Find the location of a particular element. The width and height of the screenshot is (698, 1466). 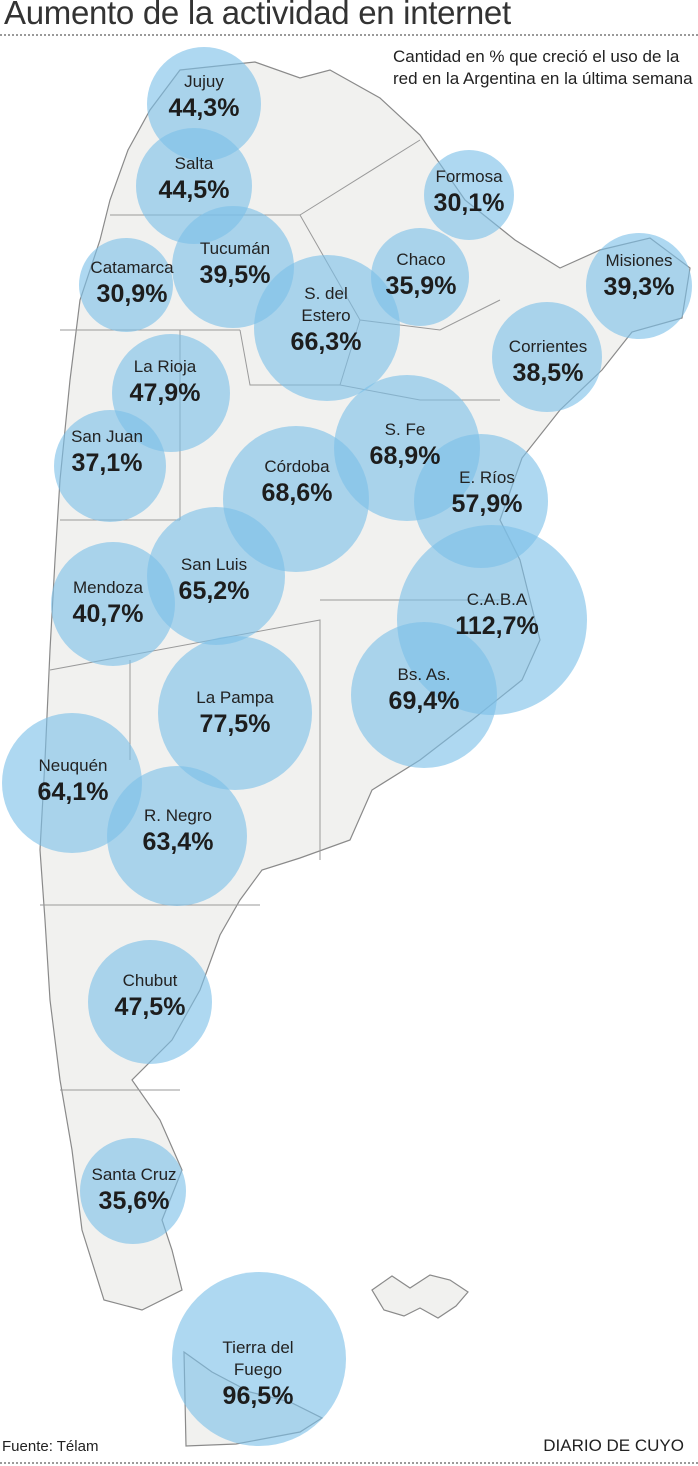

label-san-juan: San Juan 37,1% is located at coordinates (107, 452).